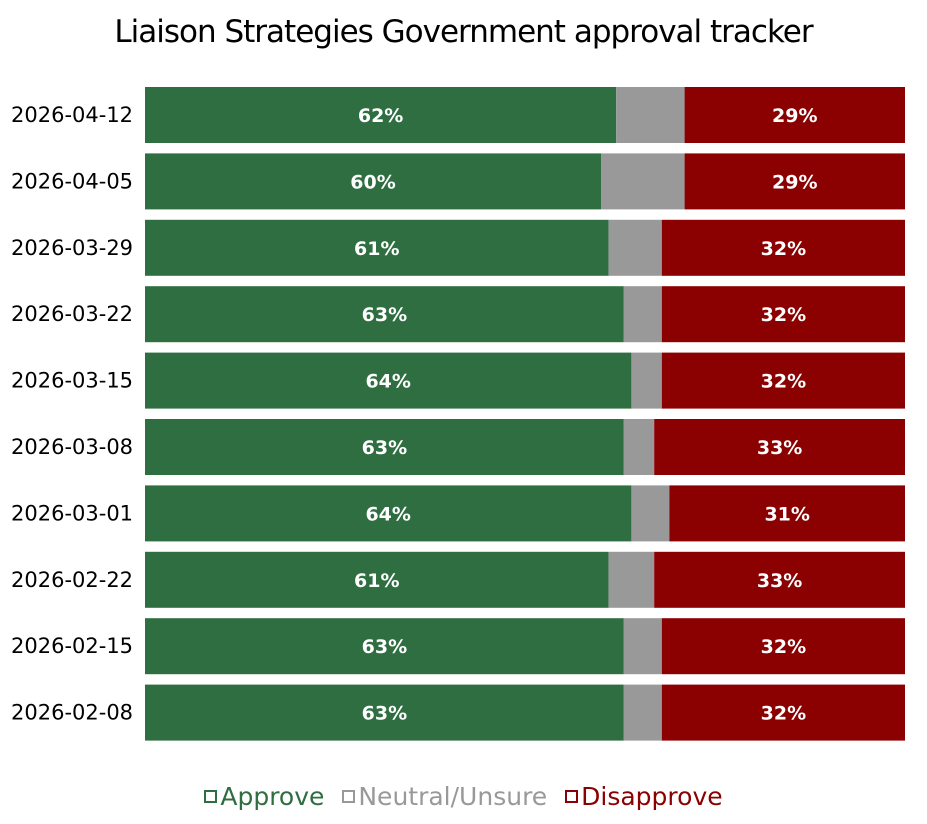  What do you see at coordinates (72, 713) in the screenshot?
I see `date-label: 2026-02-08` at bounding box center [72, 713].